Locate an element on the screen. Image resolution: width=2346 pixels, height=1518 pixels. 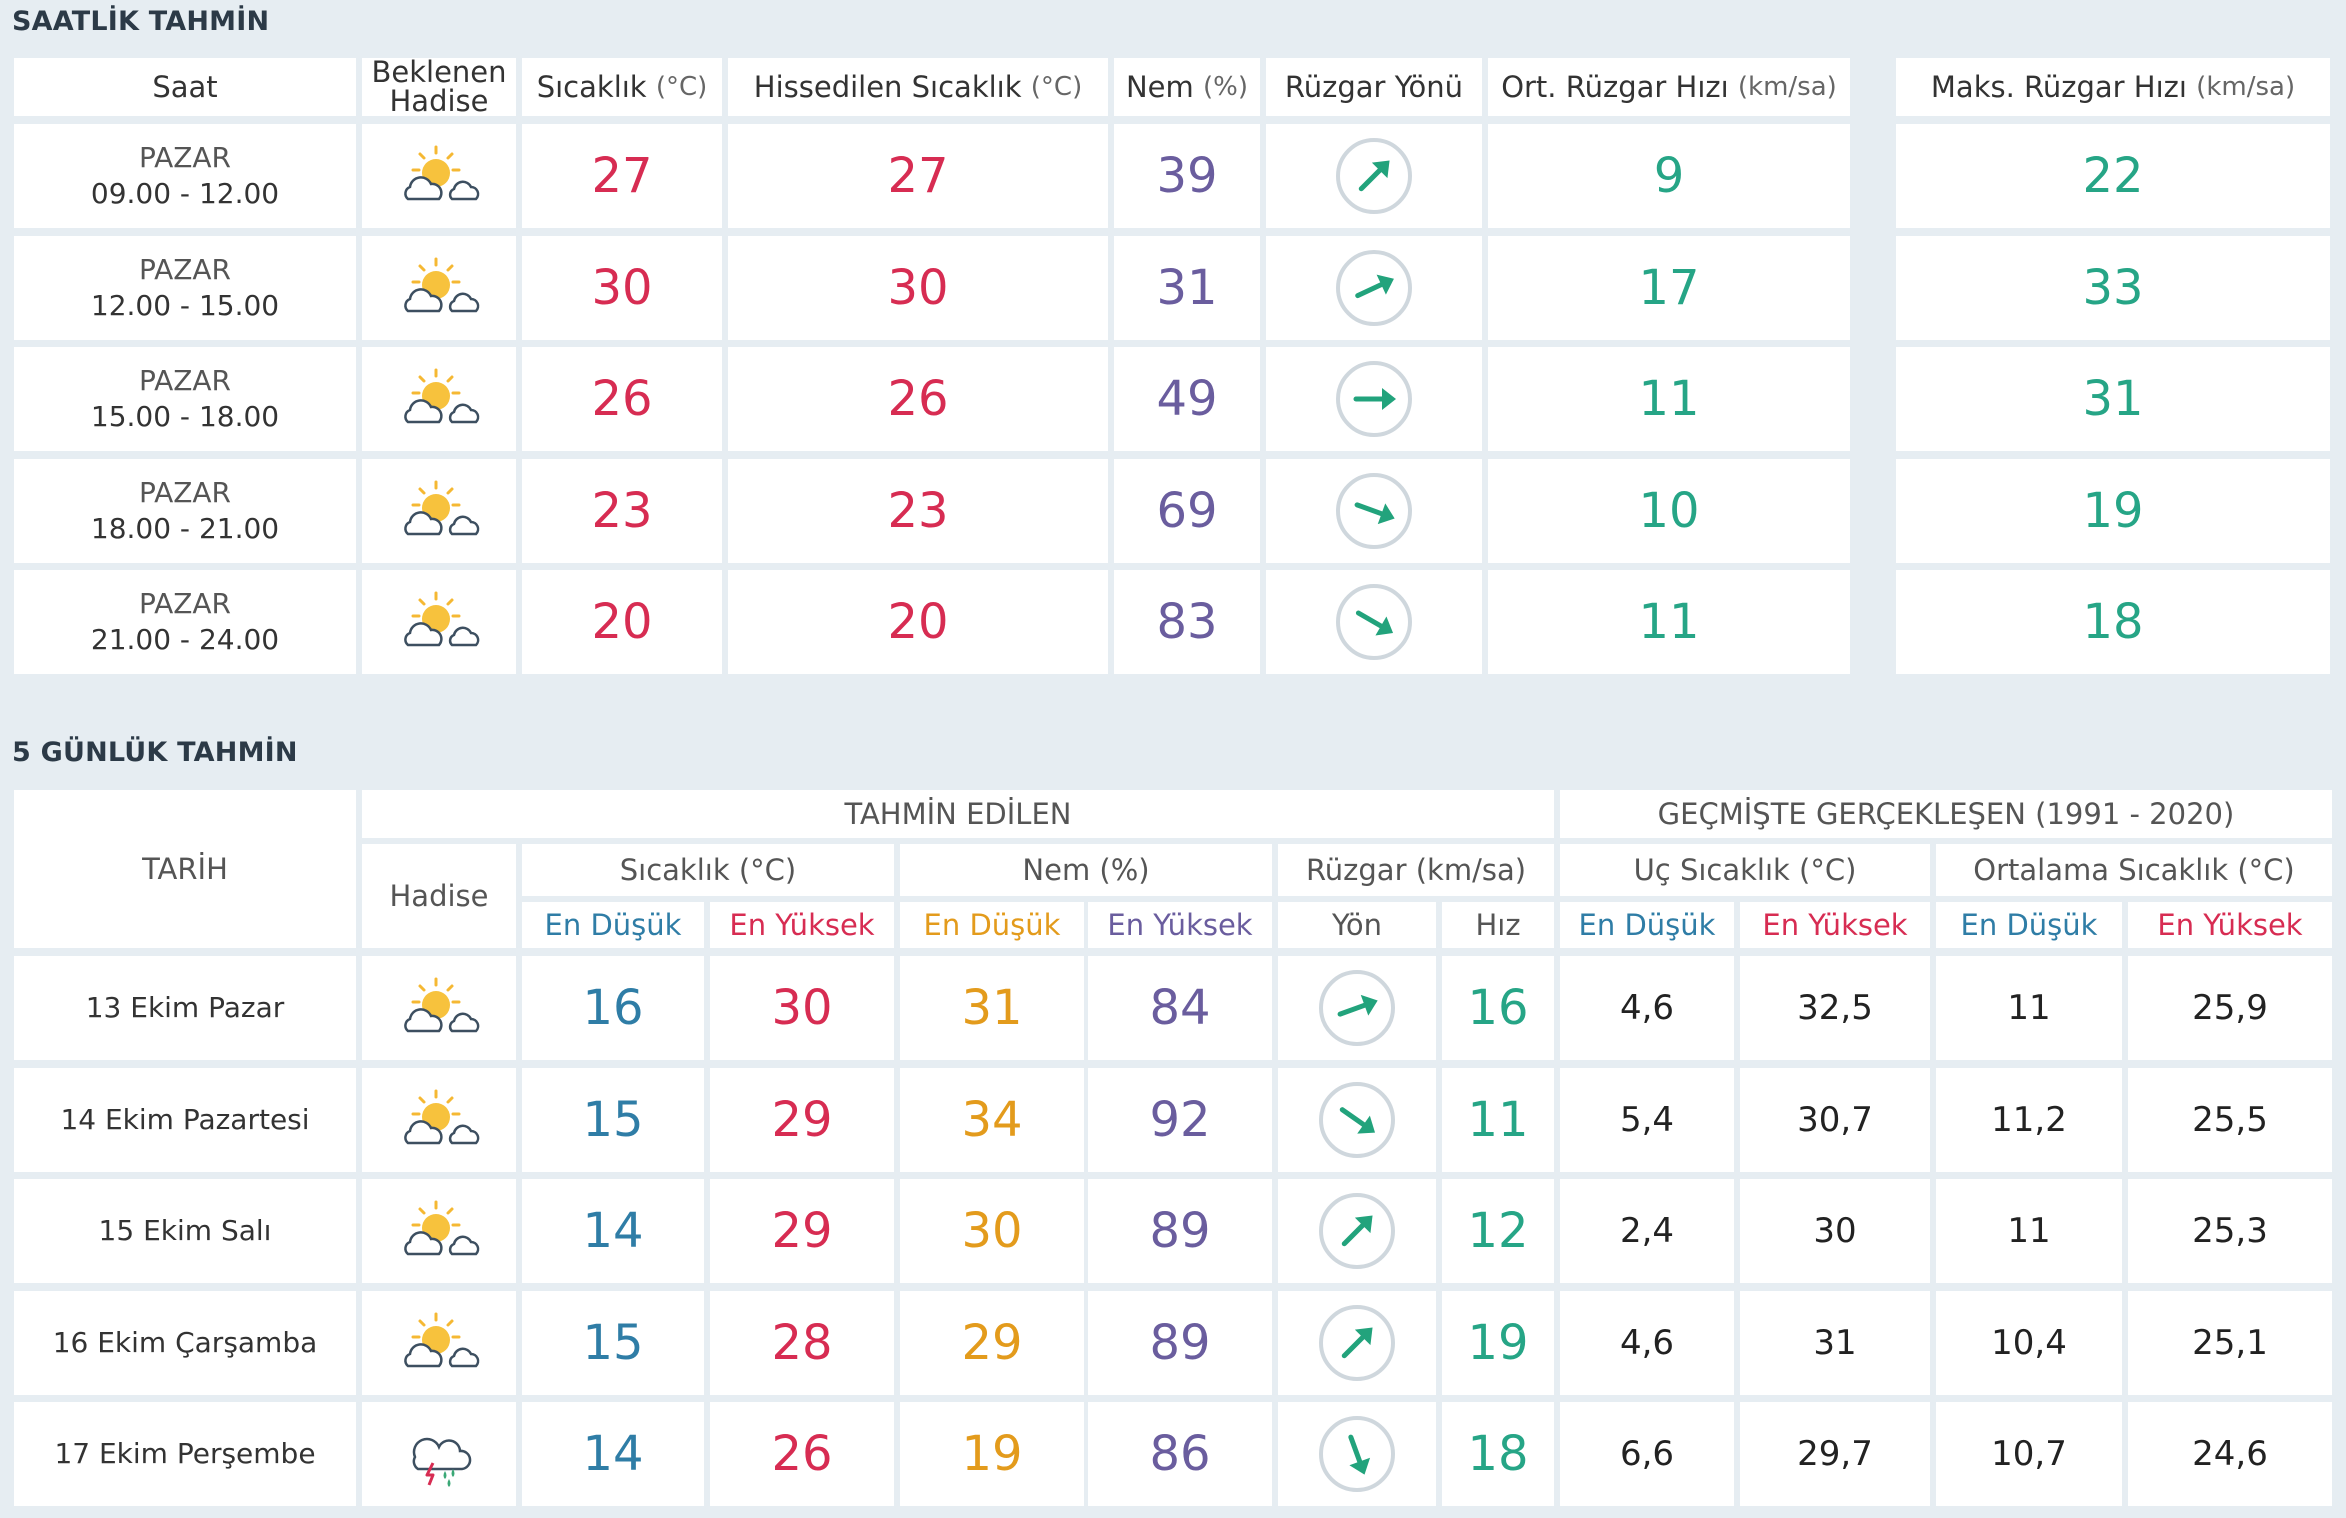
subheader-hiz: Hız is located at coordinates (1498, 925).